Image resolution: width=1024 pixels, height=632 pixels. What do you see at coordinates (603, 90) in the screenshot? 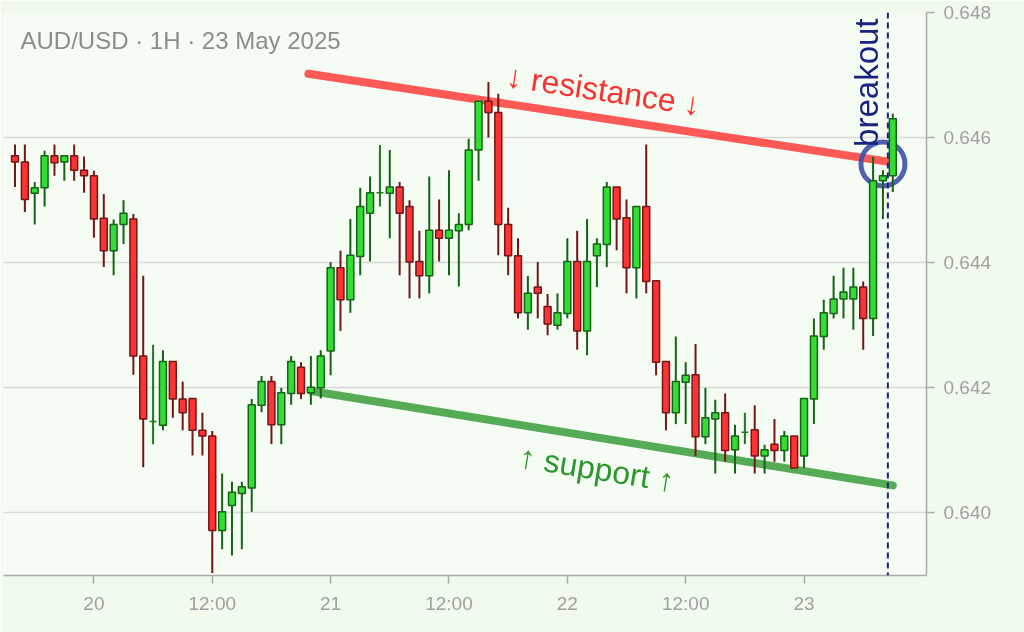
I see `text: ↓ resistance ↓` at bounding box center [603, 90].